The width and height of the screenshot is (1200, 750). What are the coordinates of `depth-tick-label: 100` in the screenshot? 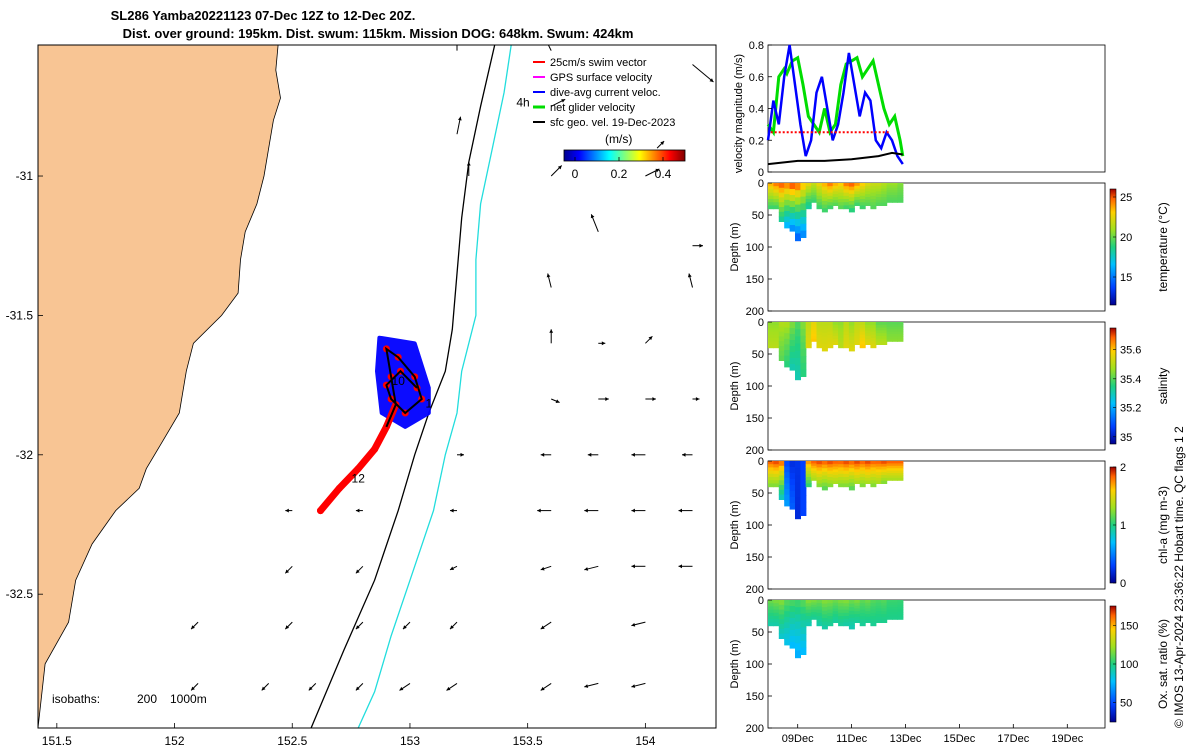 It's located at (755, 665).